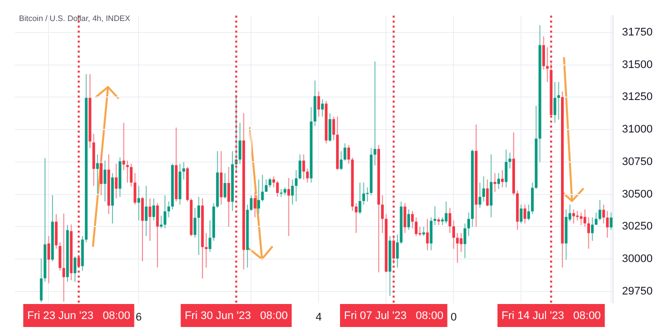 The image size is (670, 333). Describe the element at coordinates (637, 162) in the screenshot. I see `y-tick-label: 30750` at that location.